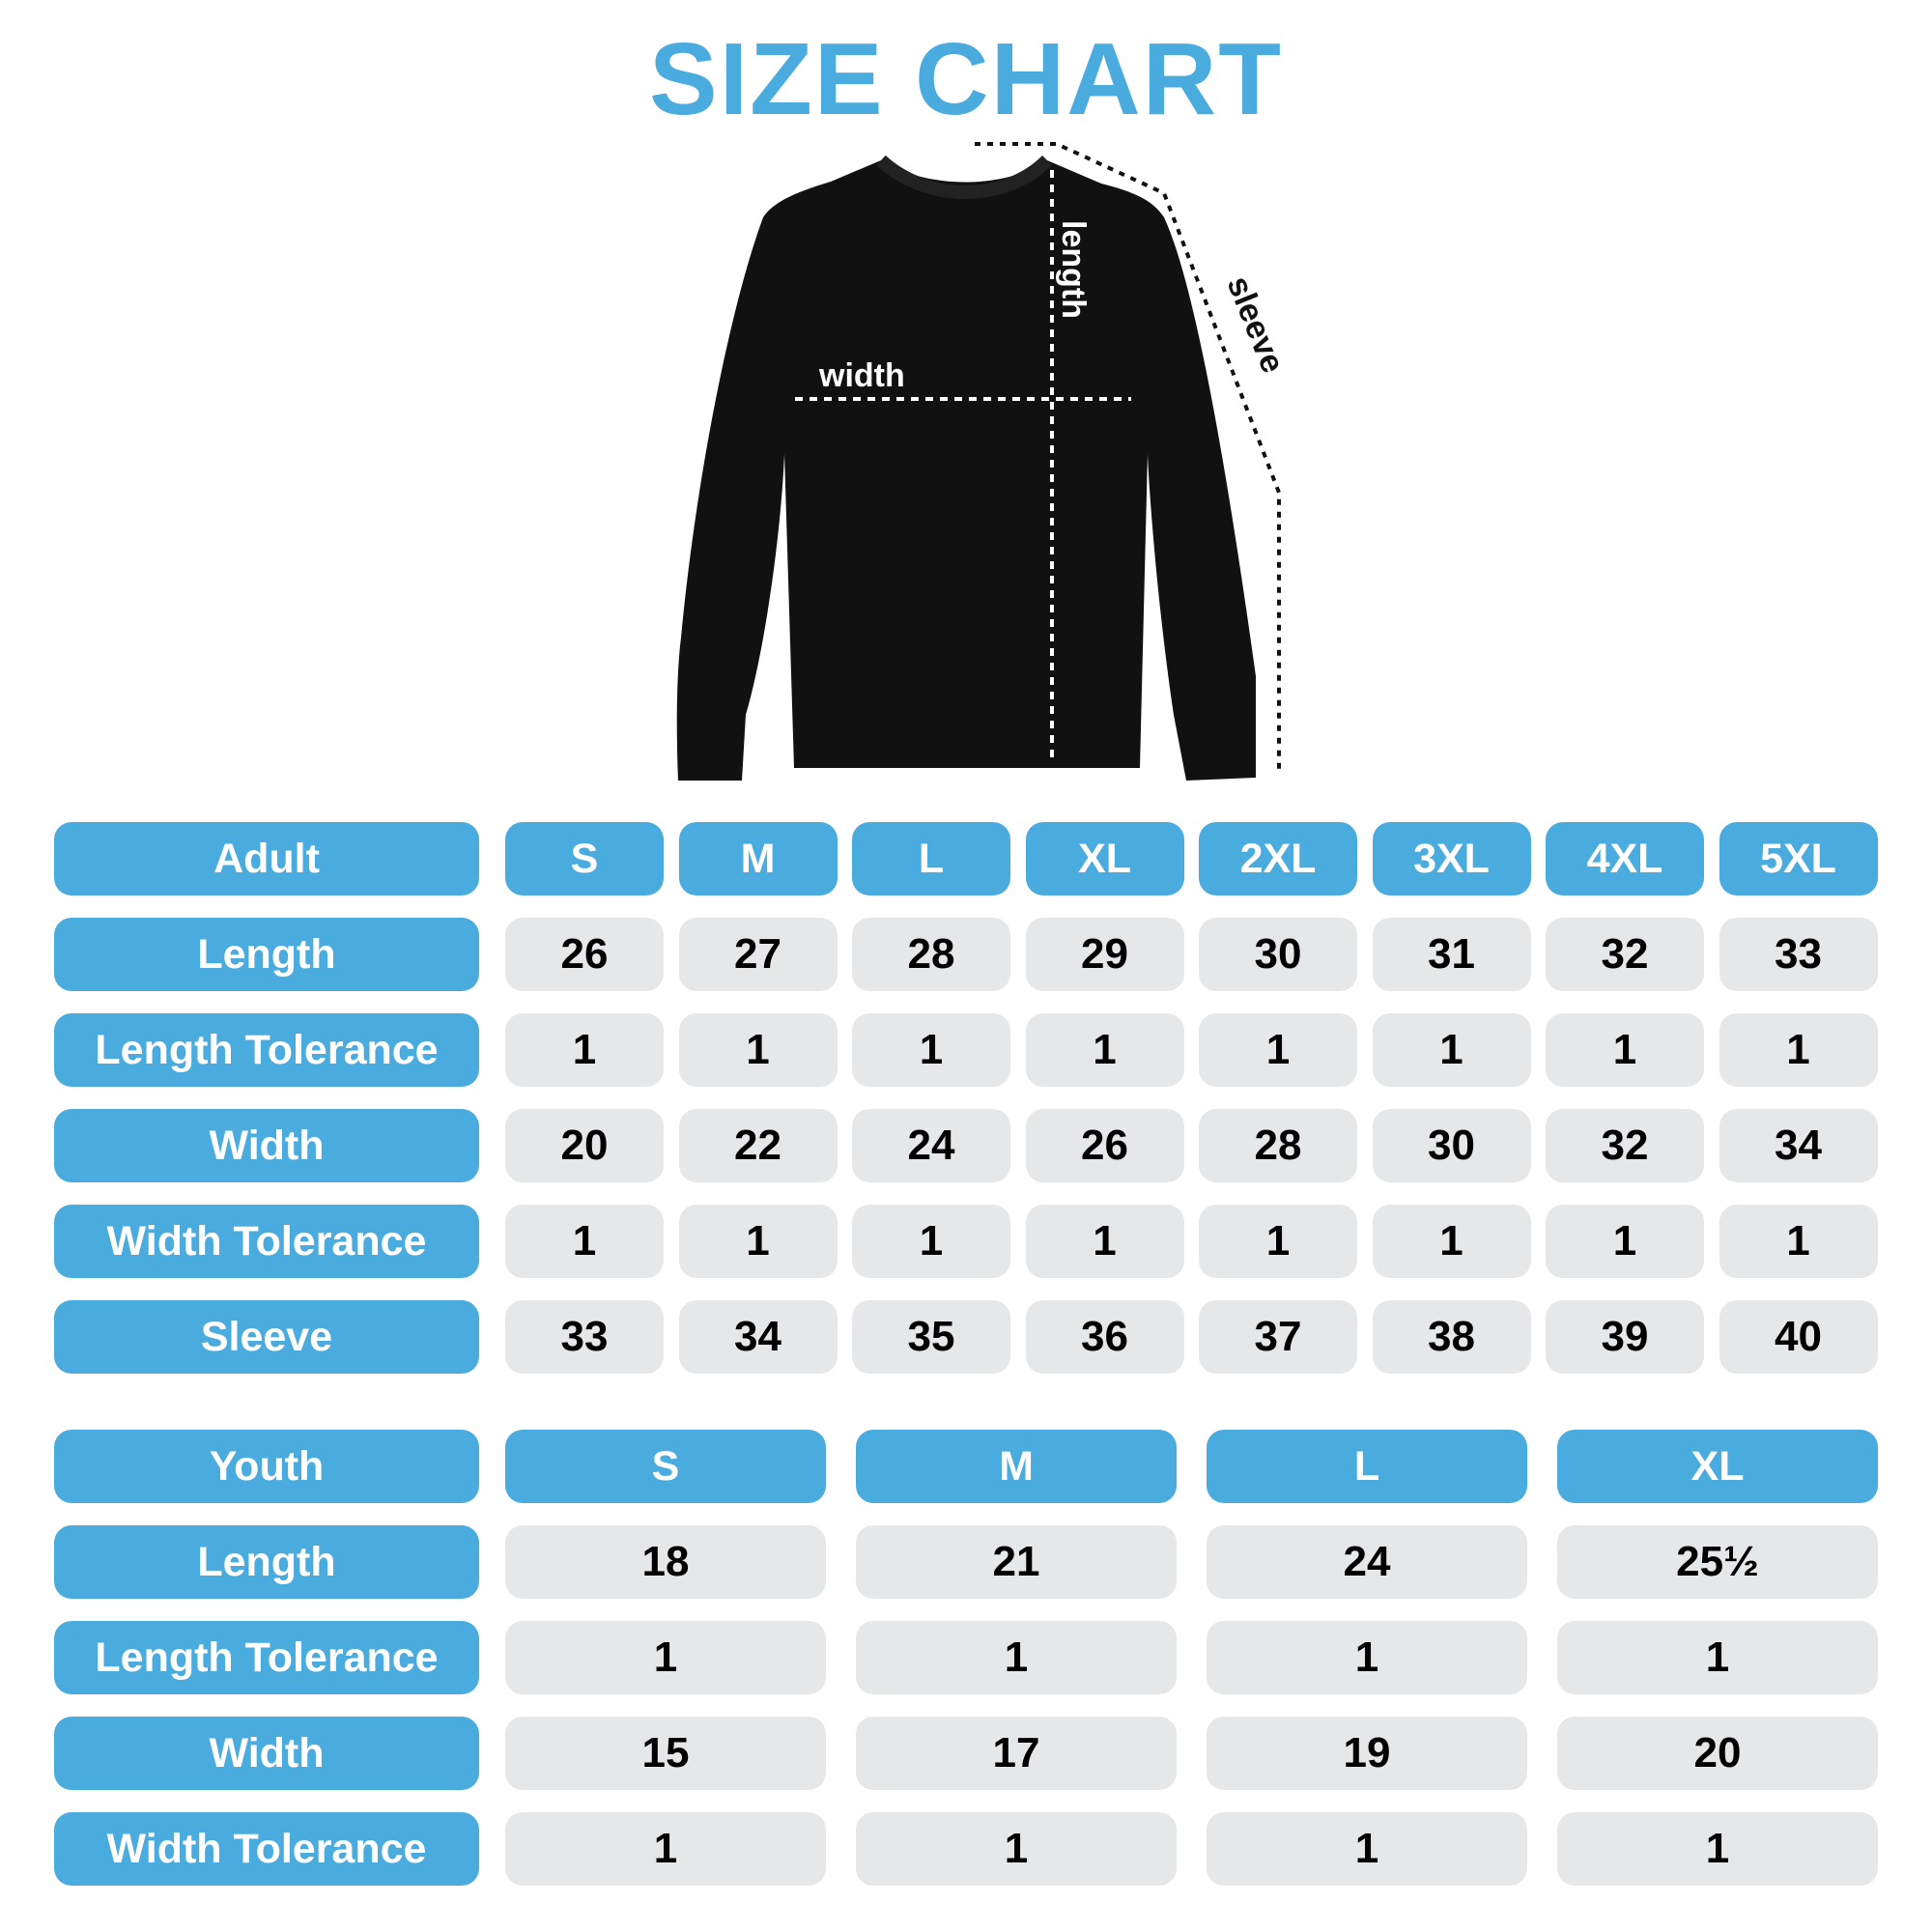  I want to click on adult-cell: 22, so click(758, 1145).